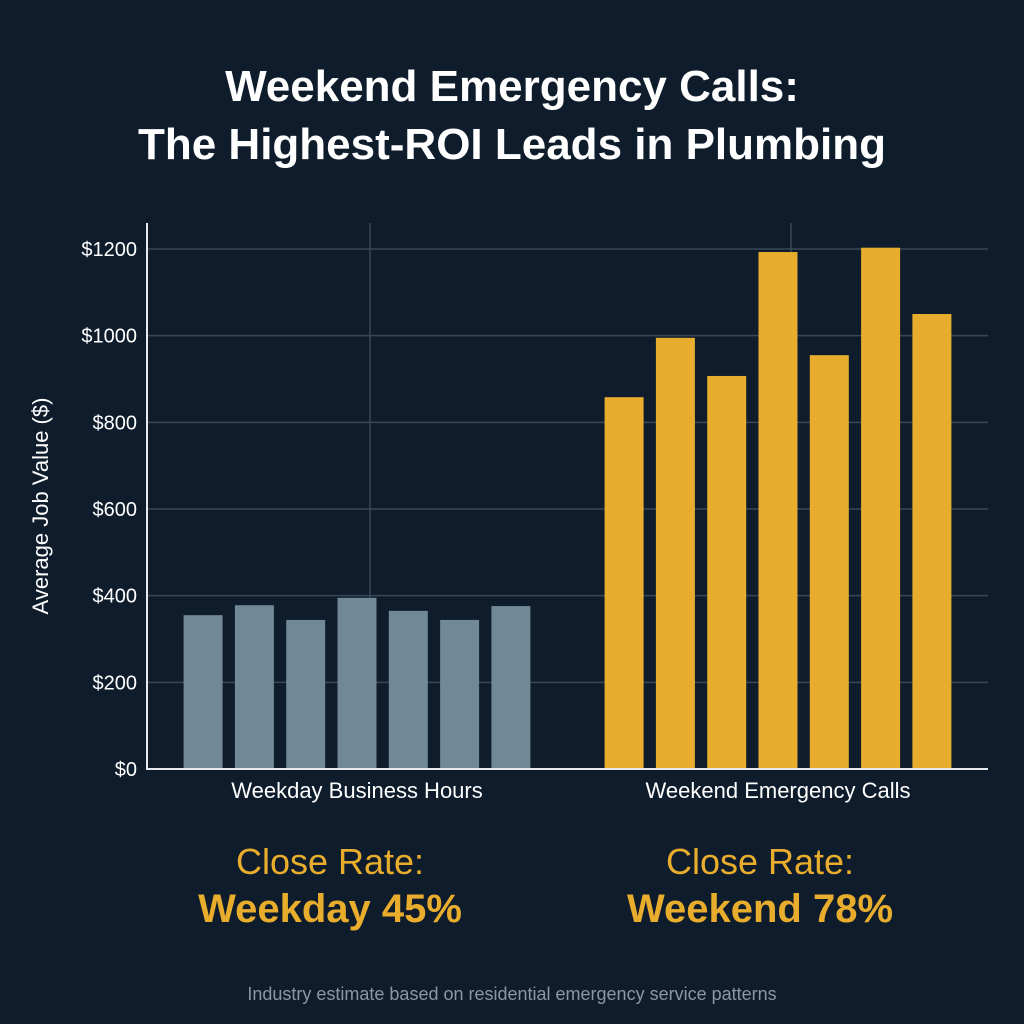  I want to click on y-axis-label: Average Job Value ($), so click(40, 506).